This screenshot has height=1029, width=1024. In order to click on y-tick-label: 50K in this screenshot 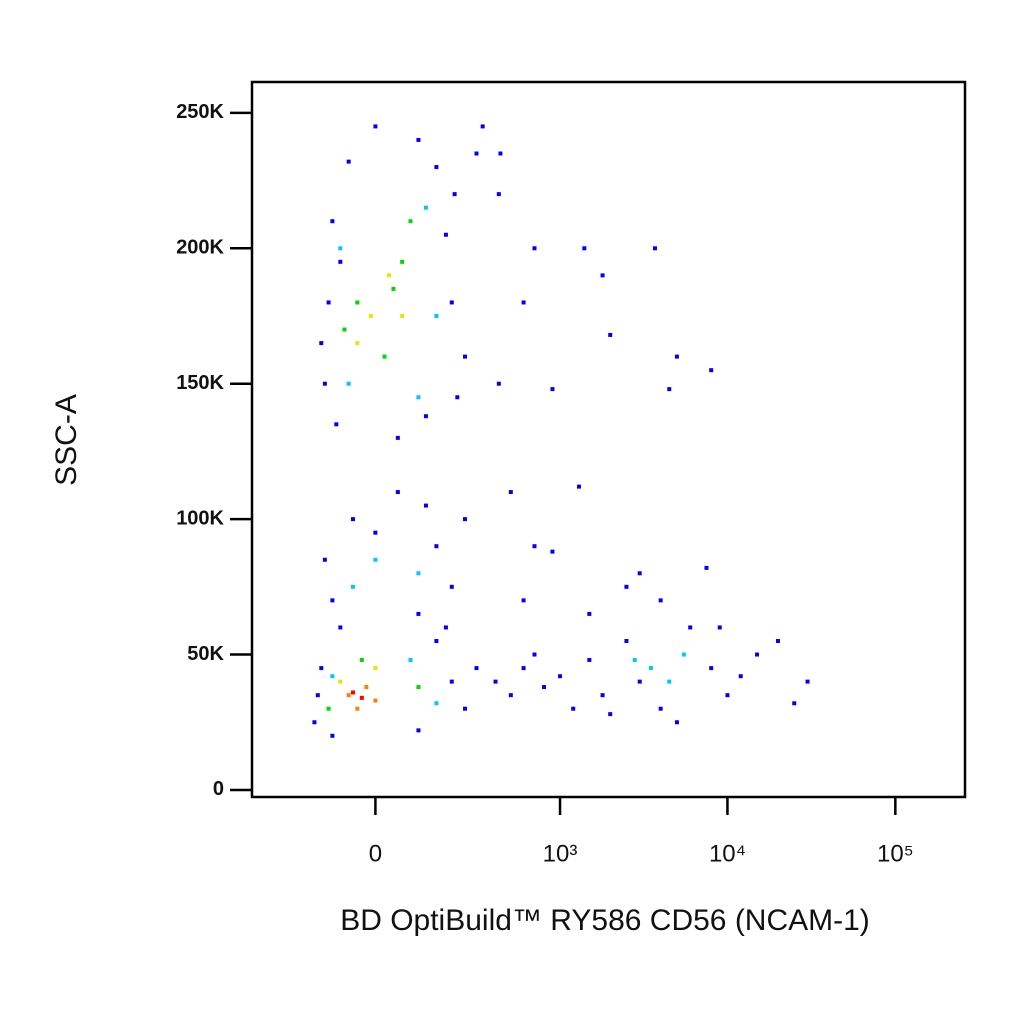, I will do `click(205, 654)`.